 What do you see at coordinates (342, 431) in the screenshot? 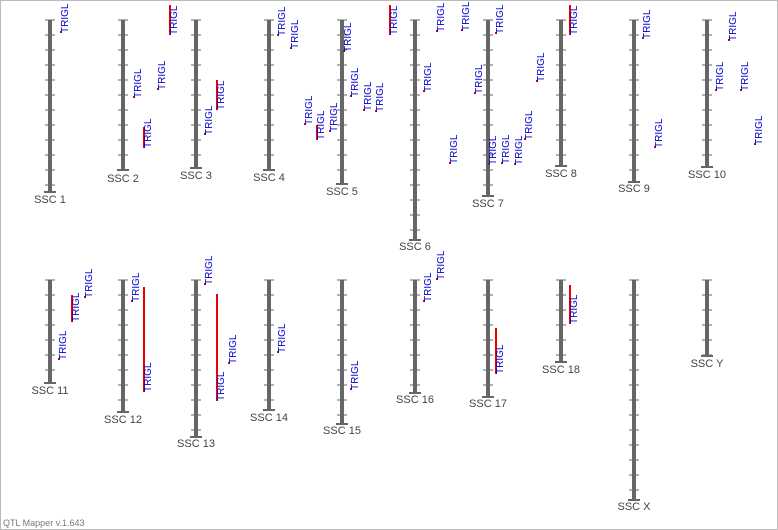
I see `chromosome-label: SSC 15` at bounding box center [342, 431].